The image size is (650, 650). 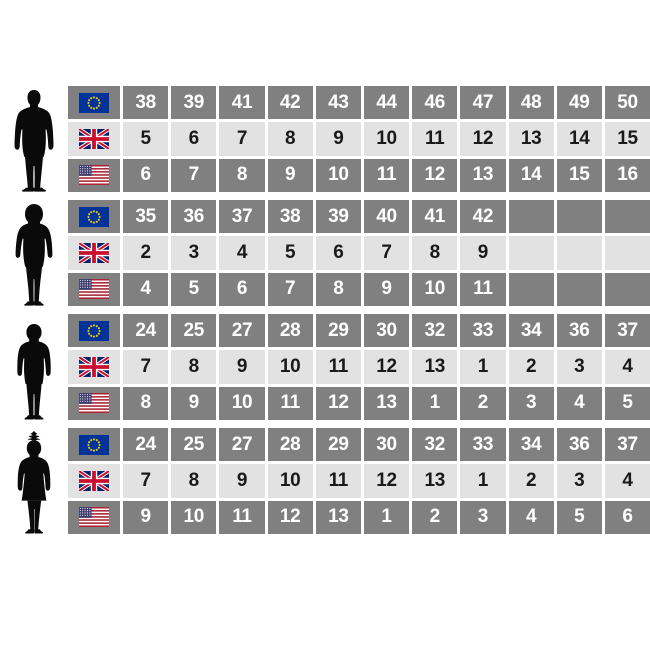 I want to click on size-cell: 37, so click(x=627, y=331).